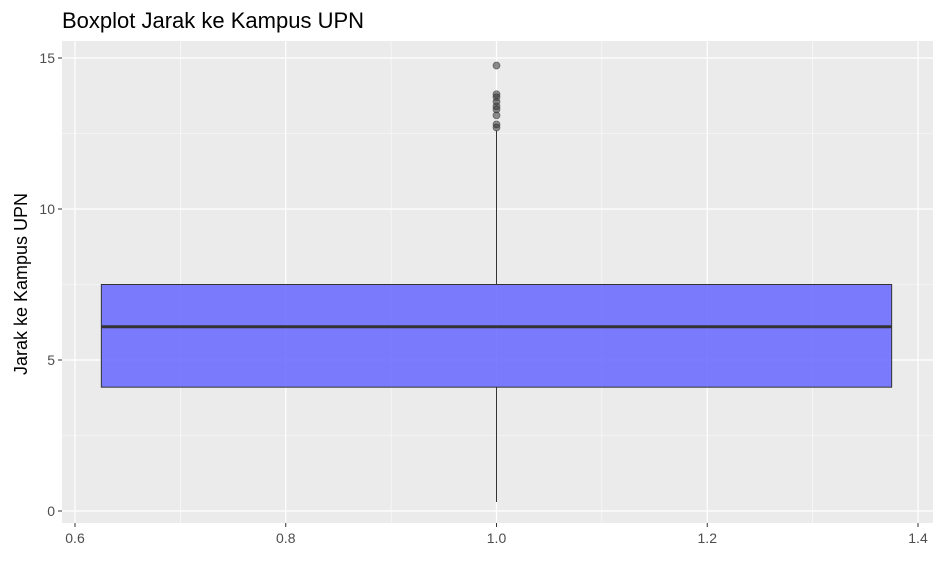 The height and width of the screenshot is (584, 944). I want to click on y-tick-label: 15, so click(47, 58).